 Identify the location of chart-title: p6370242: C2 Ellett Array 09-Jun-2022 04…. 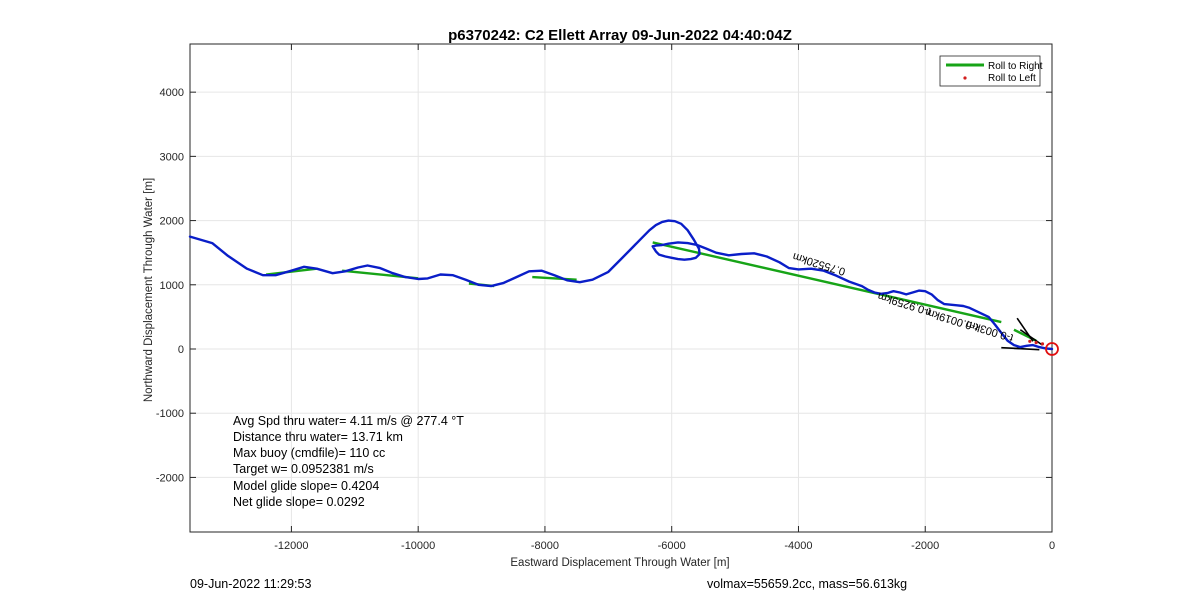
(620, 35).